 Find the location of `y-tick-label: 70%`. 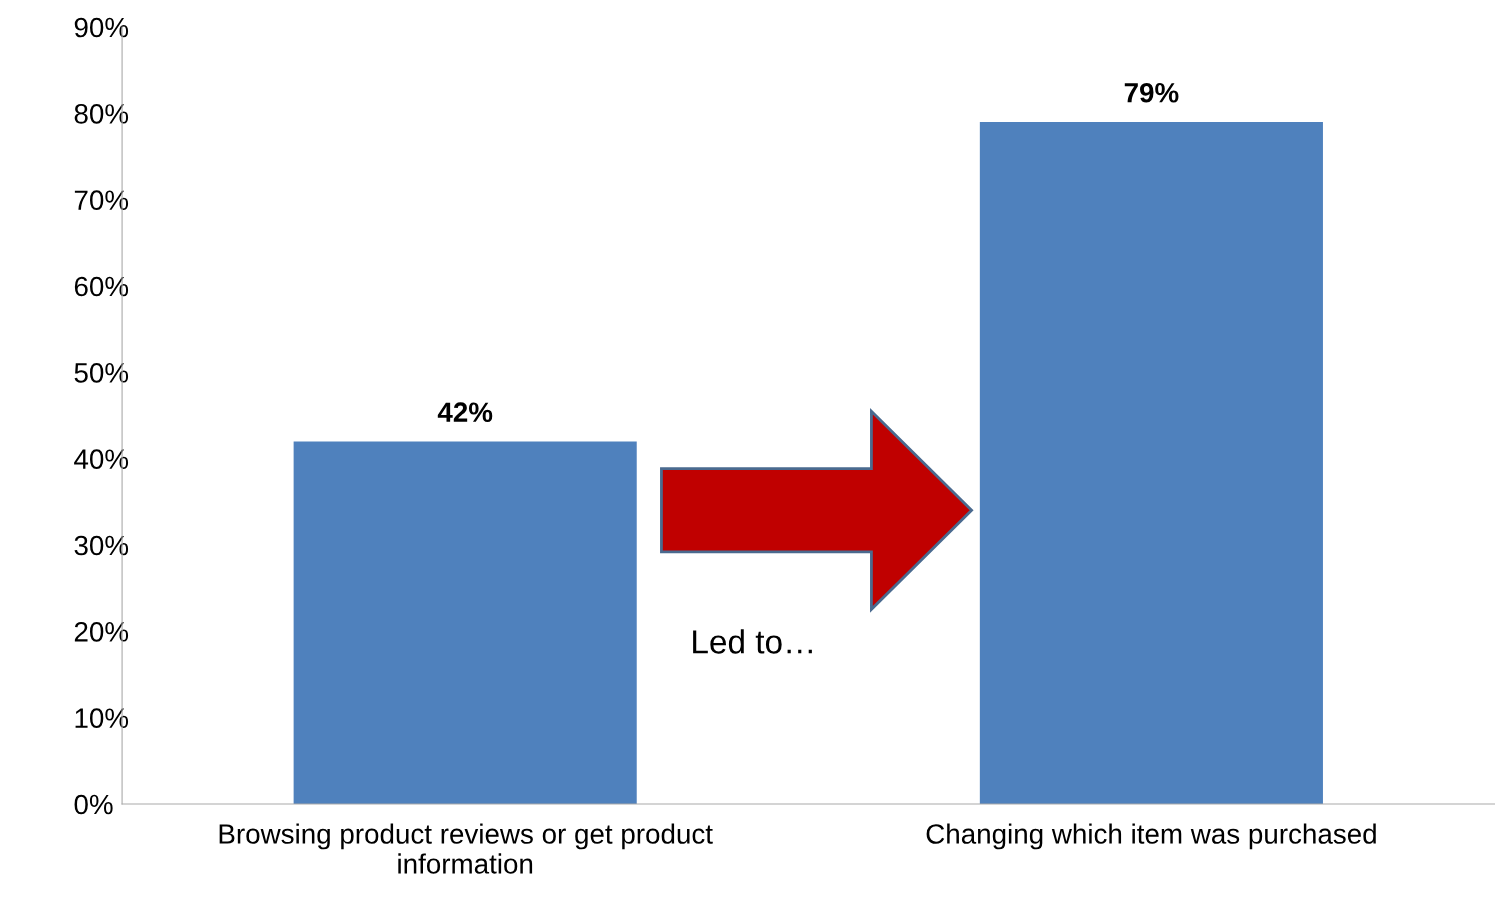

y-tick-label: 70% is located at coordinates (101, 200).